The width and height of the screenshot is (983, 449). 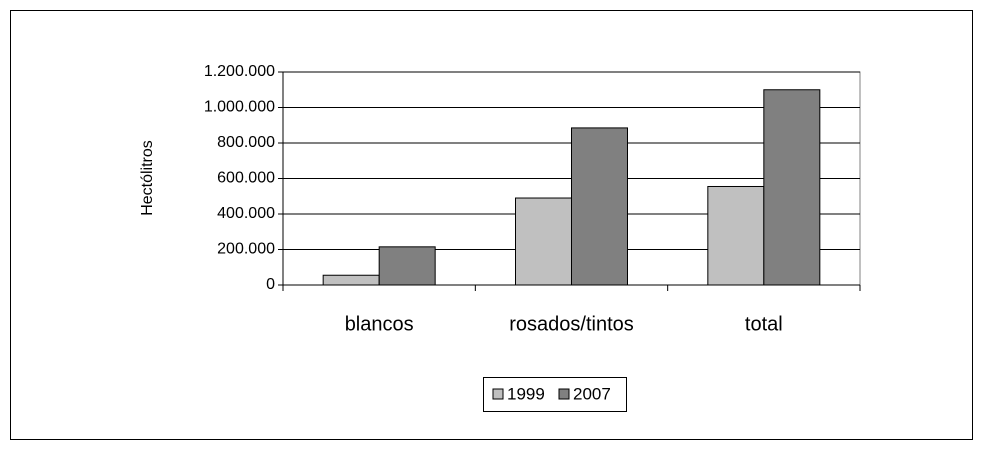 I want to click on y-axis-label: Hectólitros, so click(x=147, y=178).